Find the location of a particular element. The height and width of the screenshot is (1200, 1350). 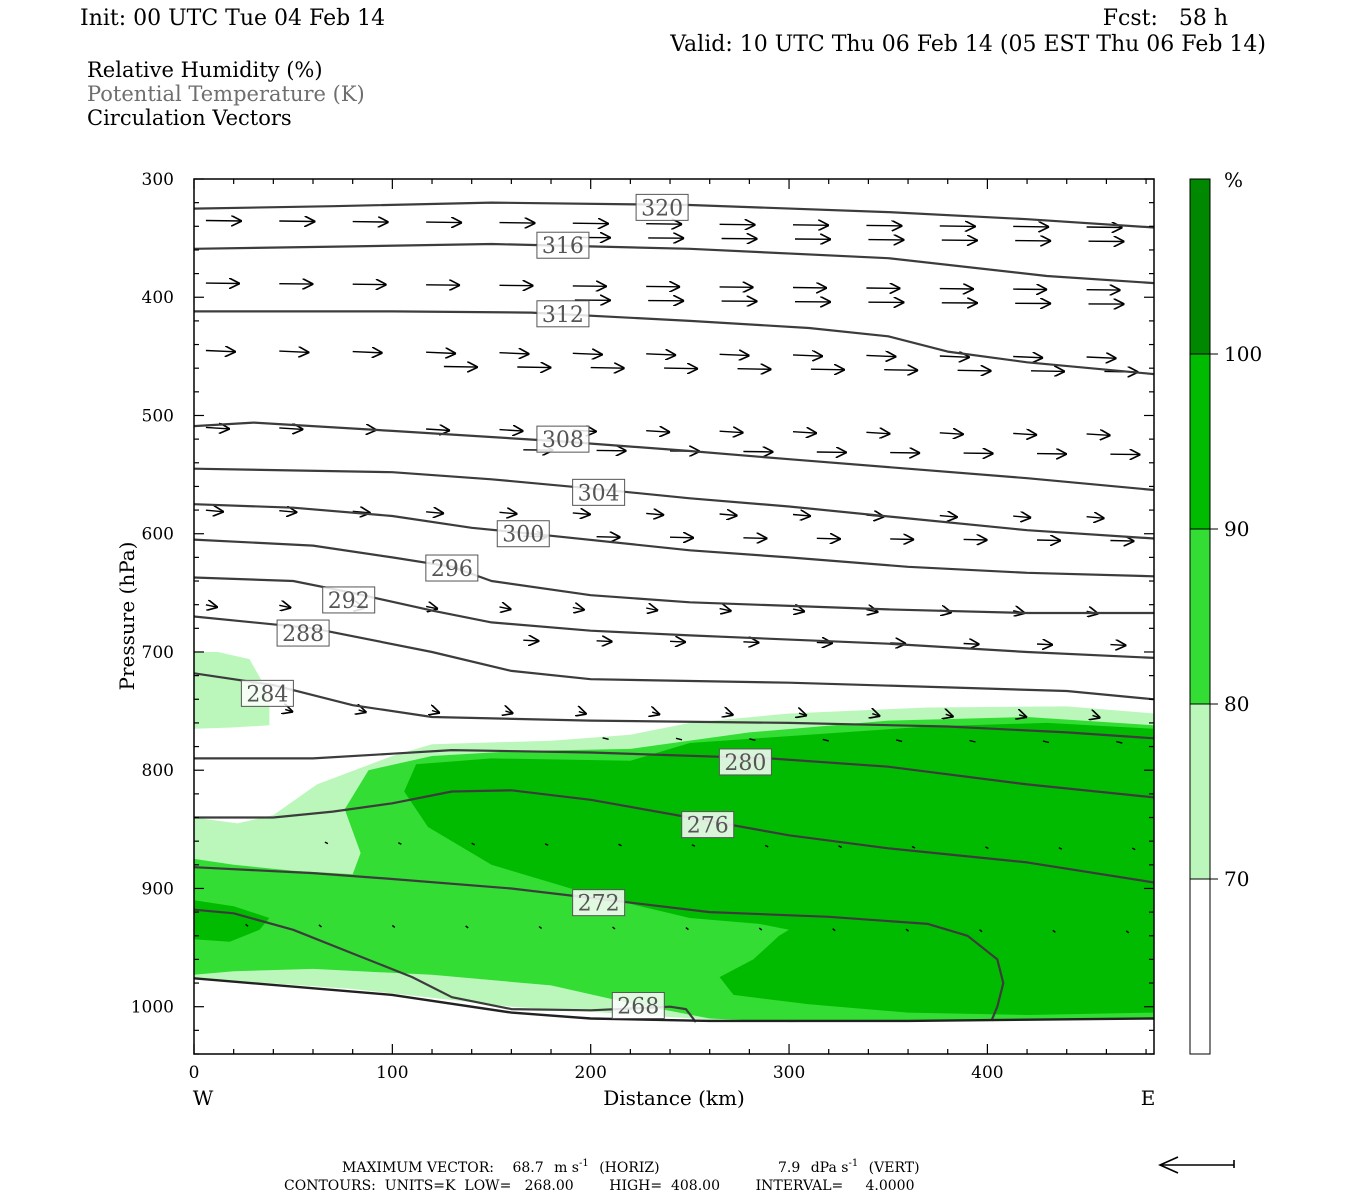

contour-label: 284 is located at coordinates (267, 694).